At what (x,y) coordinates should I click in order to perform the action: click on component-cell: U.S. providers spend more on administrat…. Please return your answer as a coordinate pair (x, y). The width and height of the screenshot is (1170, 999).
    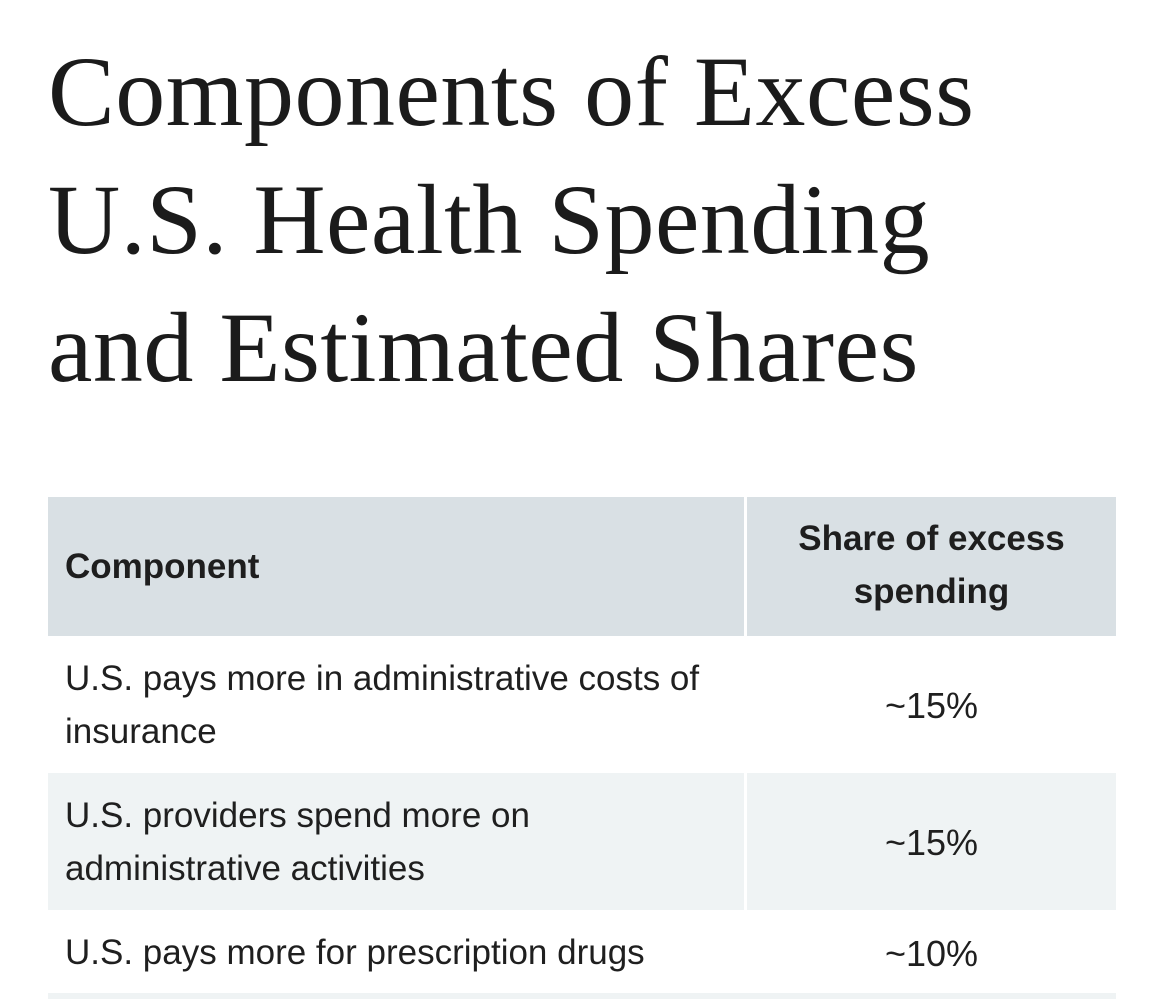
    Looking at the image, I should click on (297, 841).